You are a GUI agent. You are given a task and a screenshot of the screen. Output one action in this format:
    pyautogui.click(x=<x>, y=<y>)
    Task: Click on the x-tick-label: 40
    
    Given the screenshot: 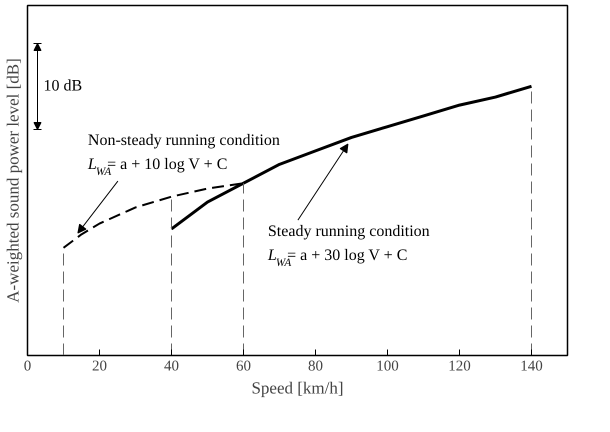 What is the action you would take?
    pyautogui.click(x=171, y=366)
    